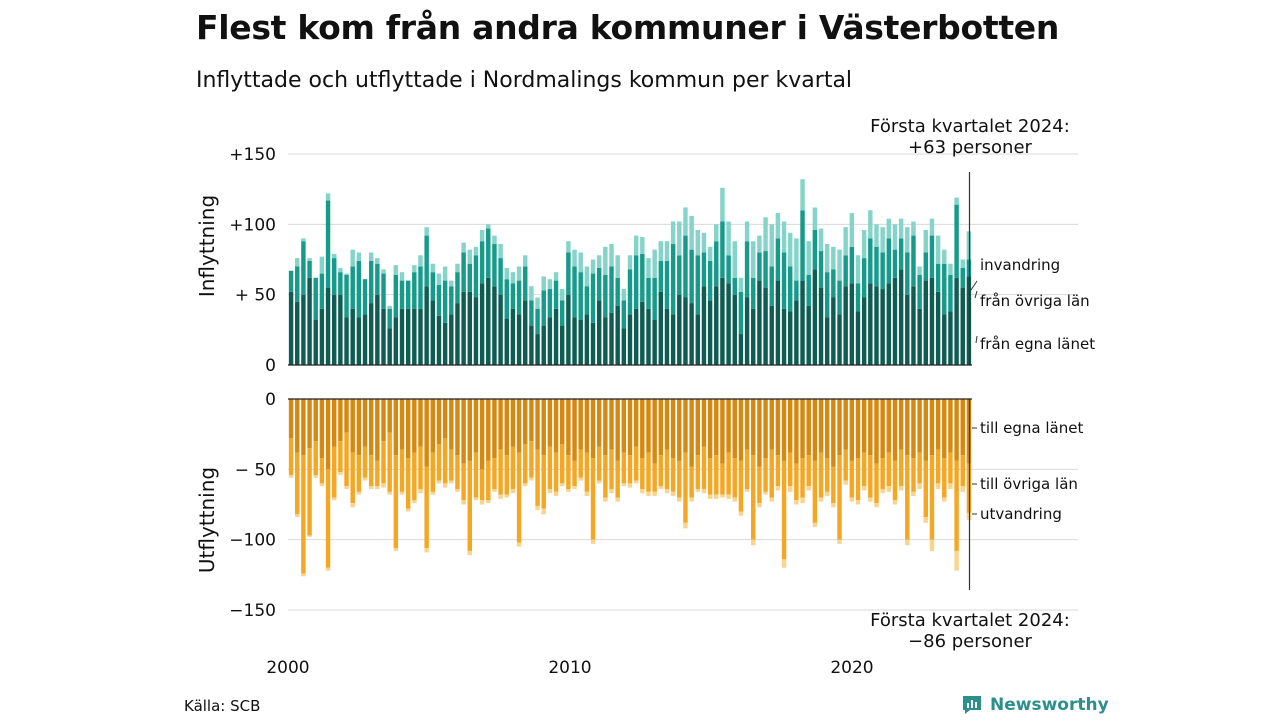 This screenshot has height=720, width=1280. I want to click on annotation-in-line1: Första kvartalet 2024:, so click(970, 126).